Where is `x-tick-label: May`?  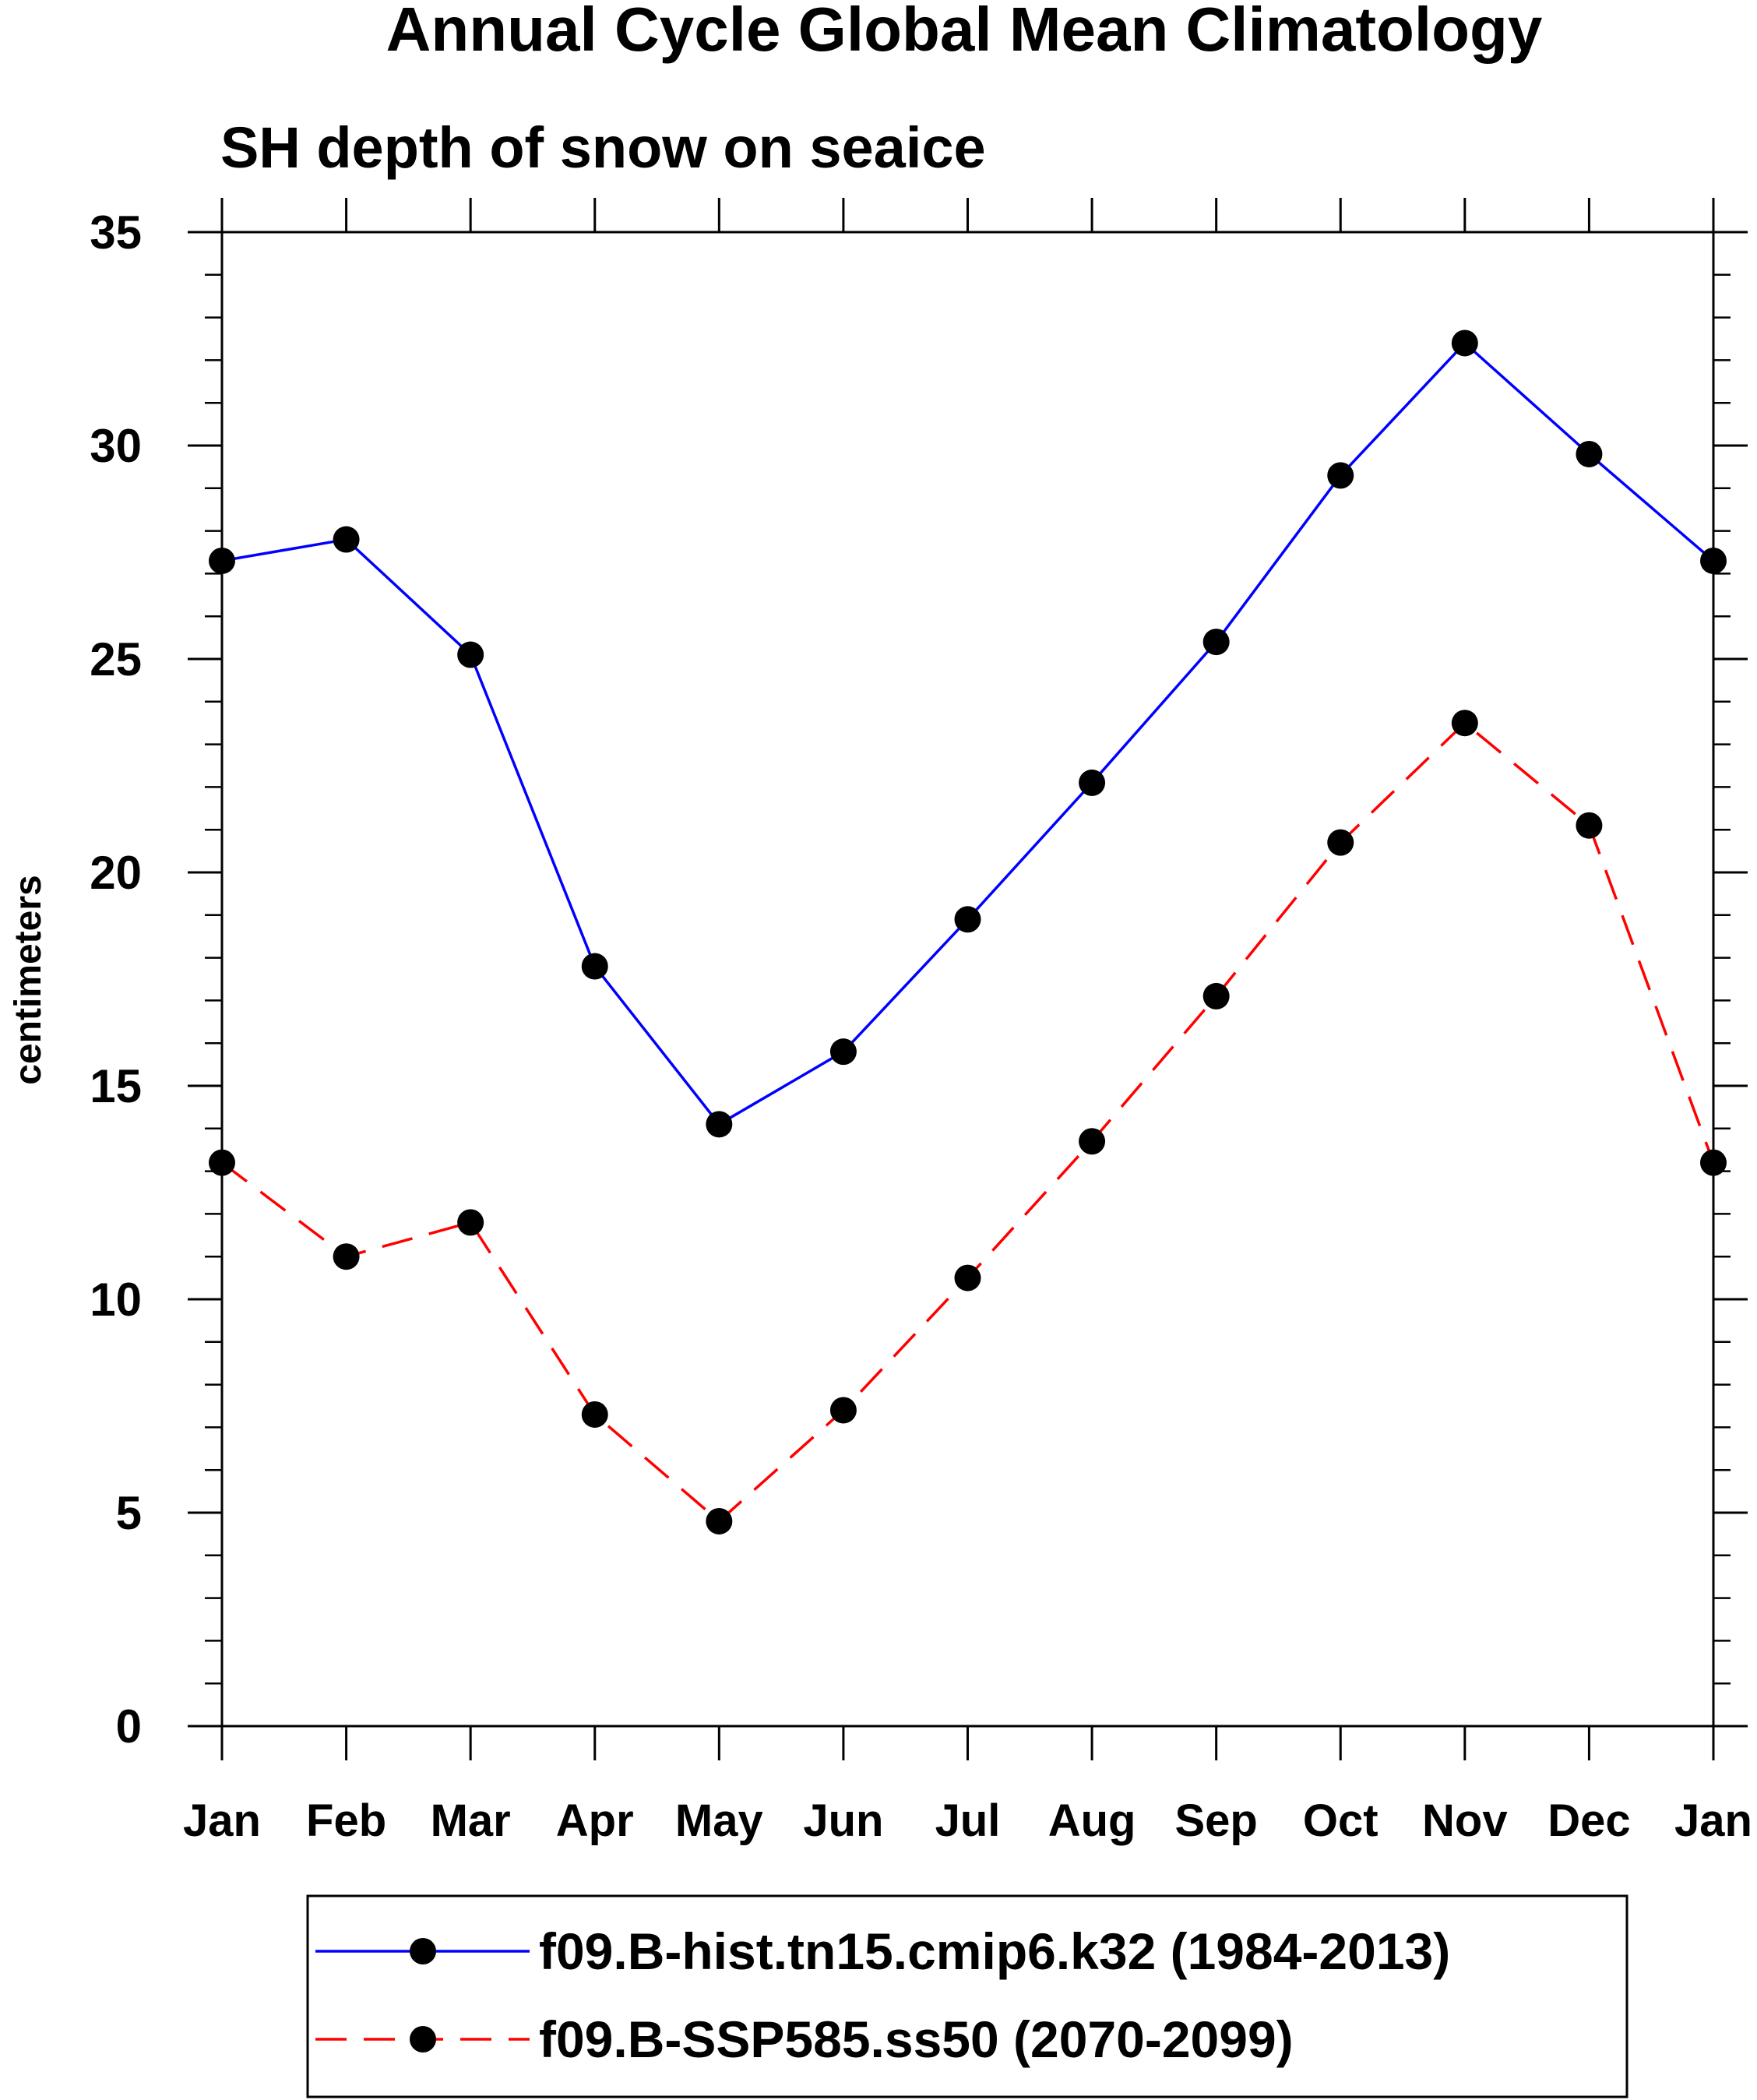
x-tick-label: May is located at coordinates (719, 1820).